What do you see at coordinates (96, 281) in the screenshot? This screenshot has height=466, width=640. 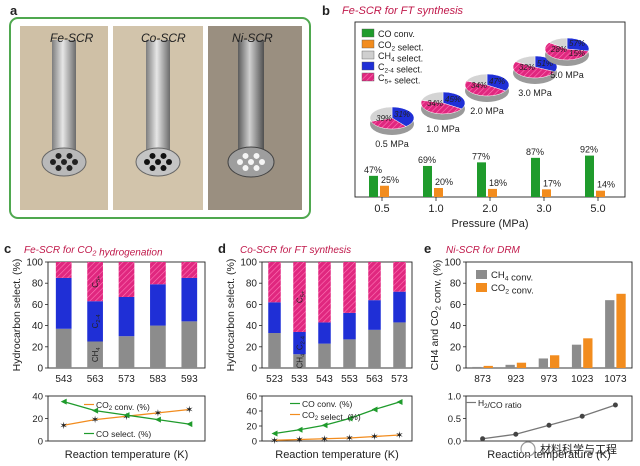 I see `chart-c-bar-label: C5+` at bounding box center [96, 281].